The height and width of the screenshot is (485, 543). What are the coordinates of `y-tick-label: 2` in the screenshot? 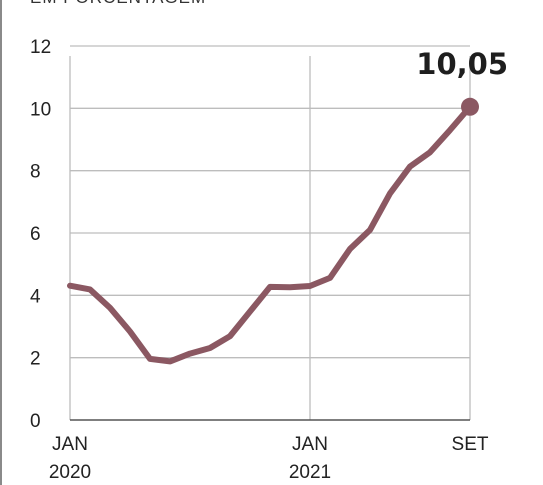 It's located at (35, 359).